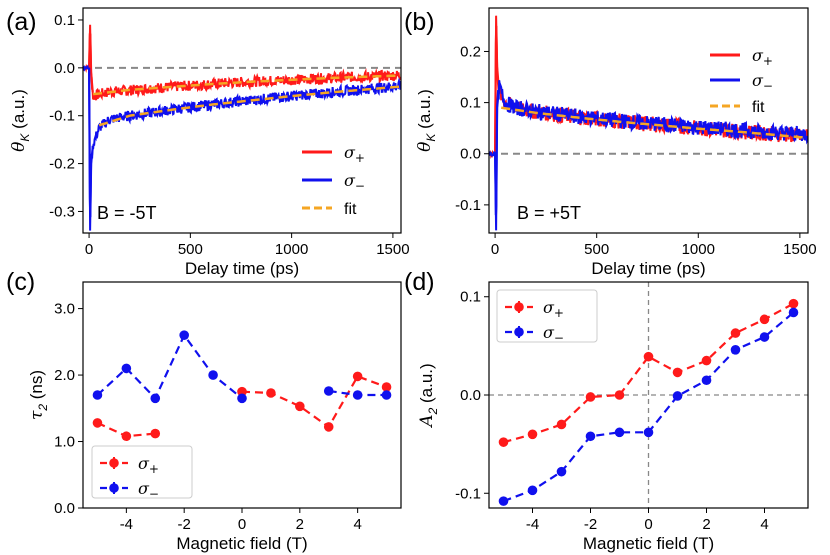 This screenshot has height=555, width=830. Describe the element at coordinates (419, 282) in the screenshot. I see `panel-label: (d)` at that location.